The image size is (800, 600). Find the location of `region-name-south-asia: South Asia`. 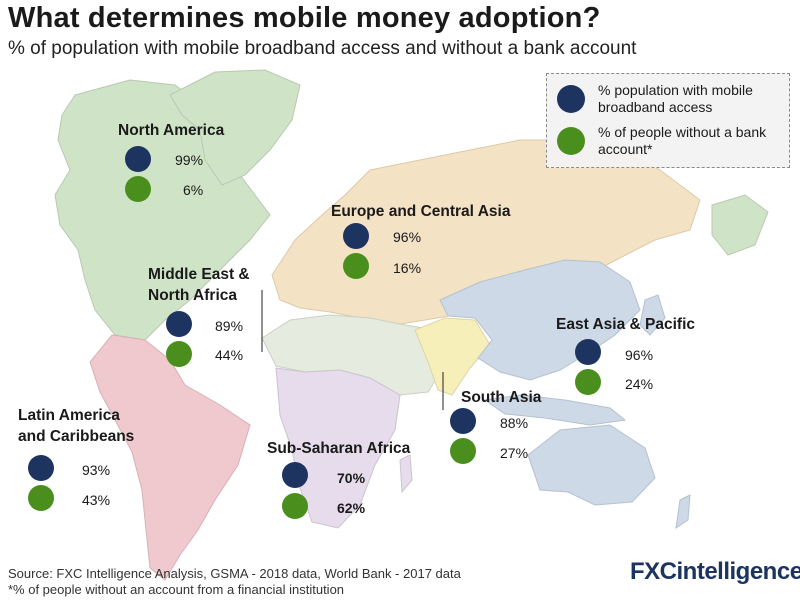

region-name-south-asia: South Asia is located at coordinates (501, 397).